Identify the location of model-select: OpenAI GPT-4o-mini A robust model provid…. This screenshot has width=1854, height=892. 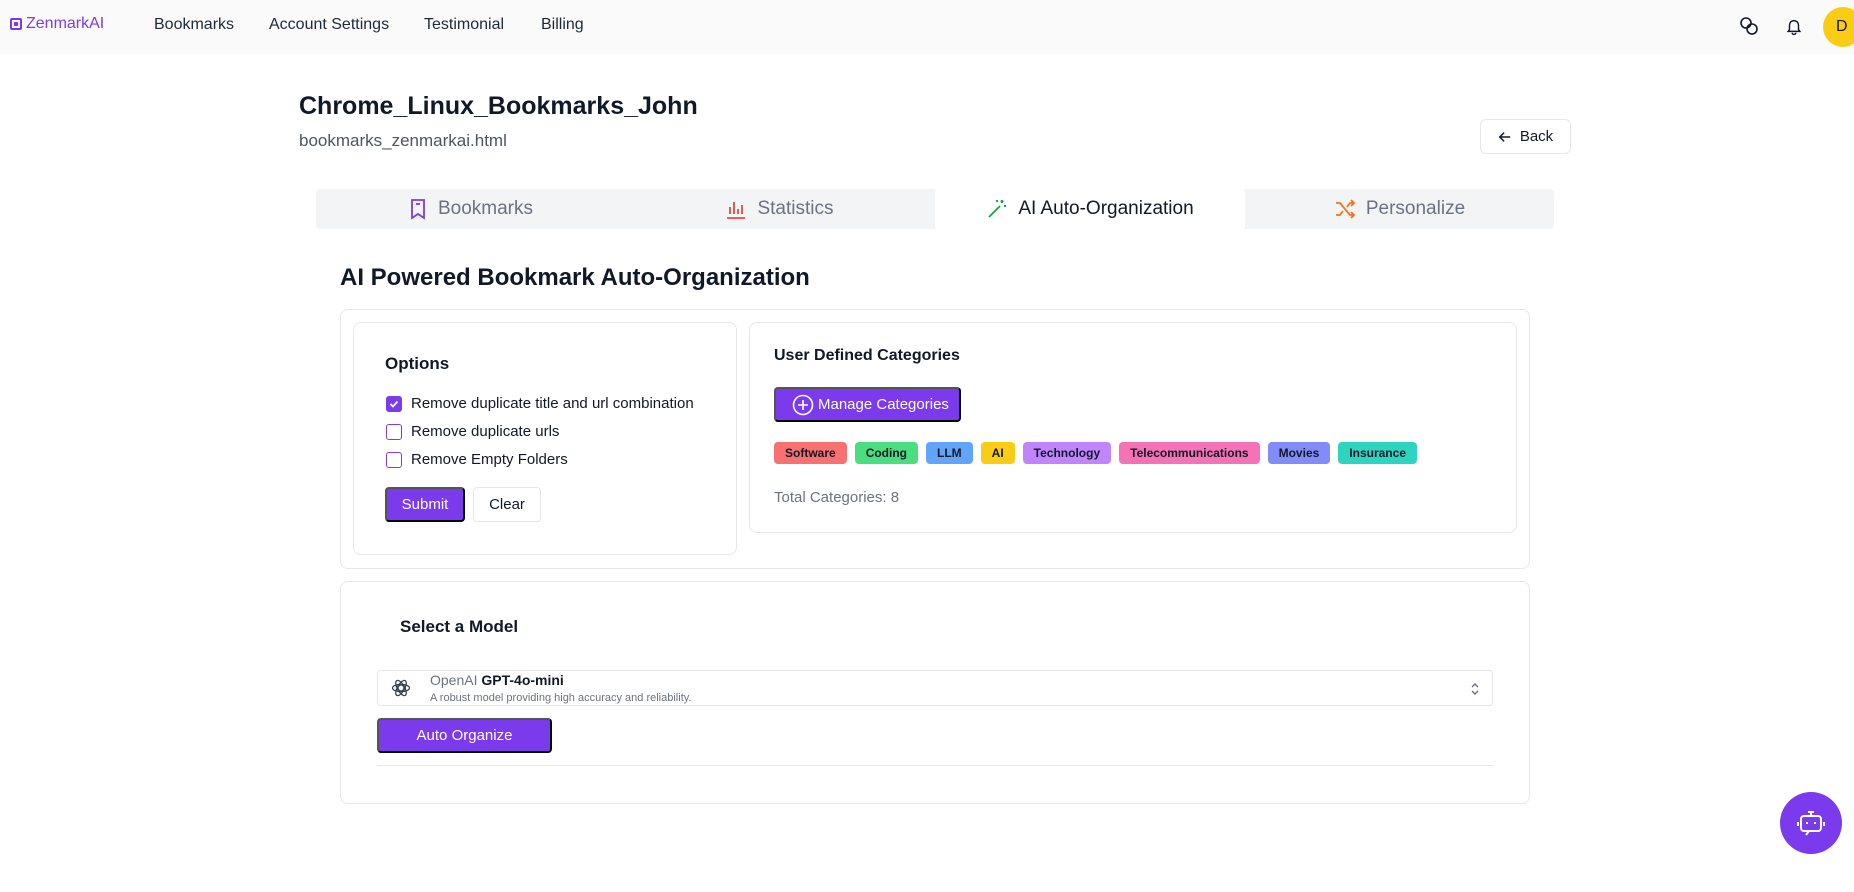
(935, 688).